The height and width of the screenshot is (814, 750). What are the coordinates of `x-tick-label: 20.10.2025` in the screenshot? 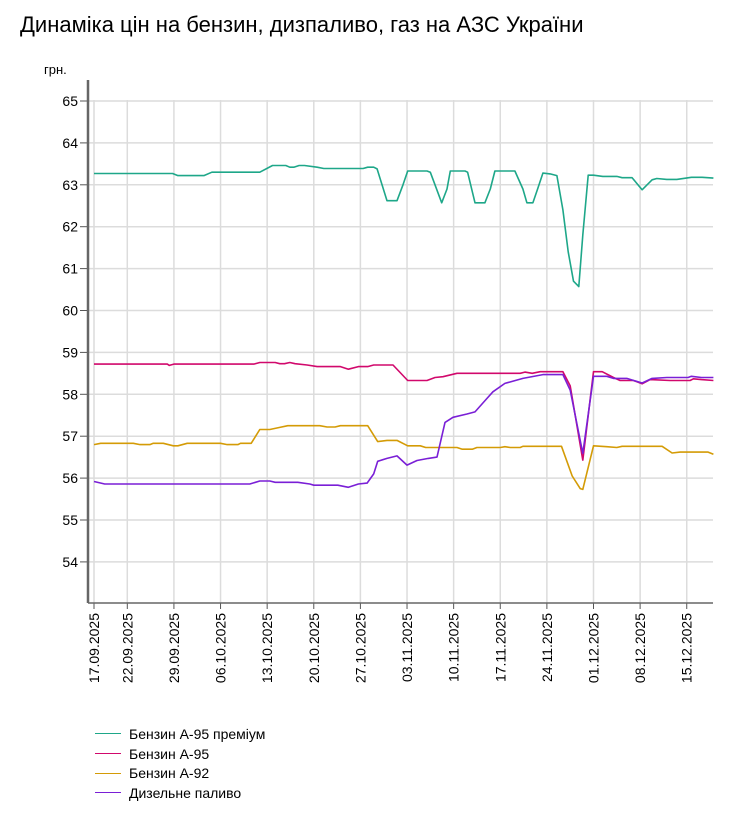 It's located at (314, 648).